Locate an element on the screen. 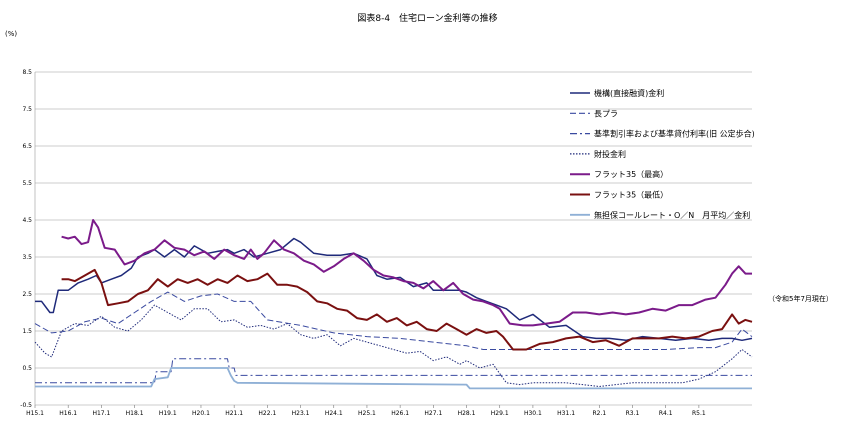 Image resolution: width=855 pixels, height=437 pixels. legend-label: 基準割引率および基準貸付利率(旧 公定歩合) is located at coordinates (674, 134).